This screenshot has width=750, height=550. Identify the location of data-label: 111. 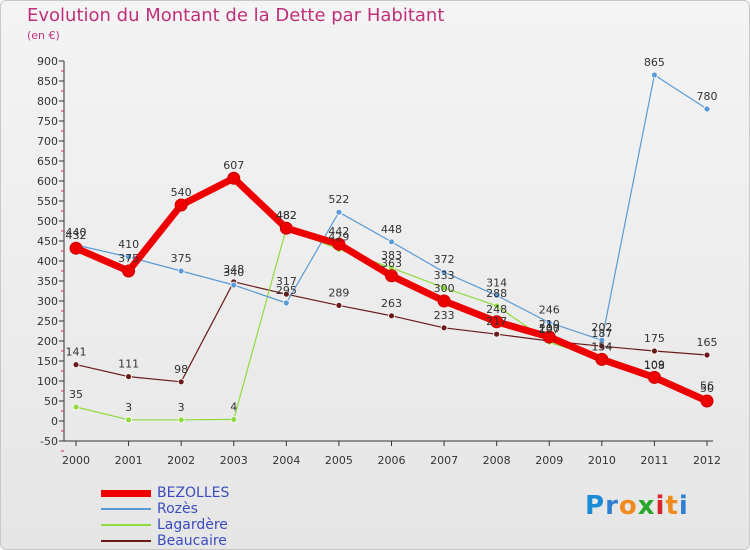
(128, 364).